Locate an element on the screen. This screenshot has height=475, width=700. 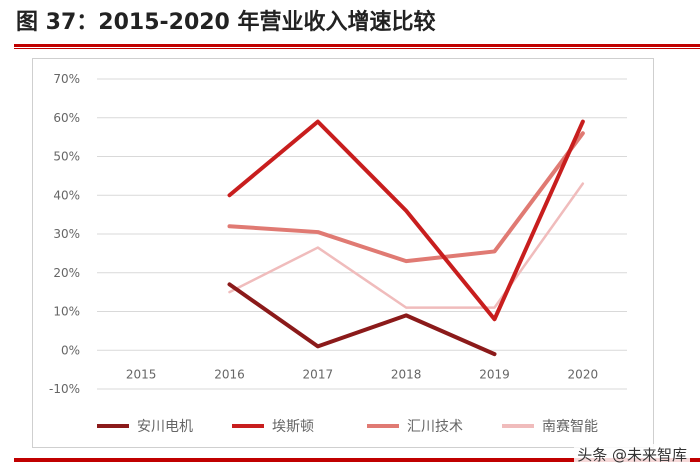
y-tick-label: -10% is located at coordinates (64, 389).